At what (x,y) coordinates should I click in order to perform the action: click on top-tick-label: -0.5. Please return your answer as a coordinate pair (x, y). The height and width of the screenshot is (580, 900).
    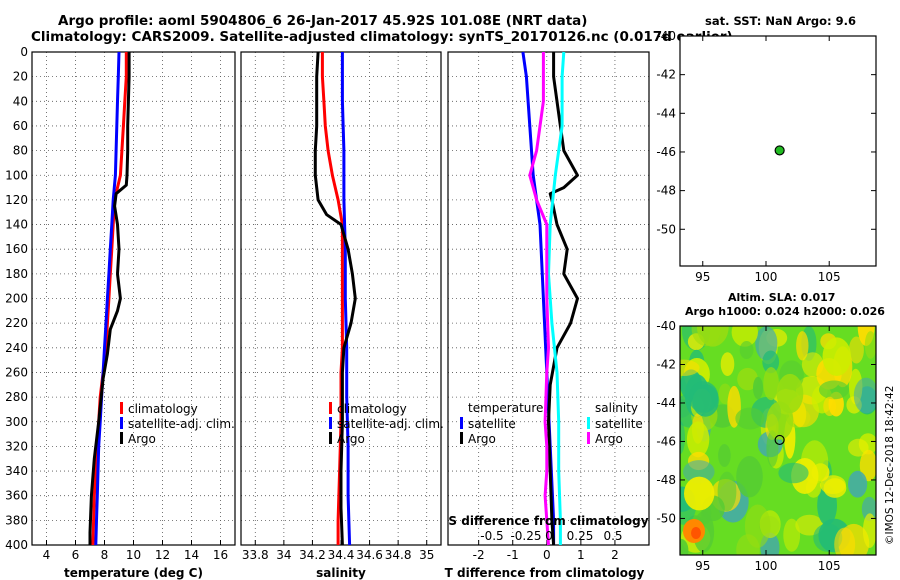
    Looking at the image, I should click on (491, 536).